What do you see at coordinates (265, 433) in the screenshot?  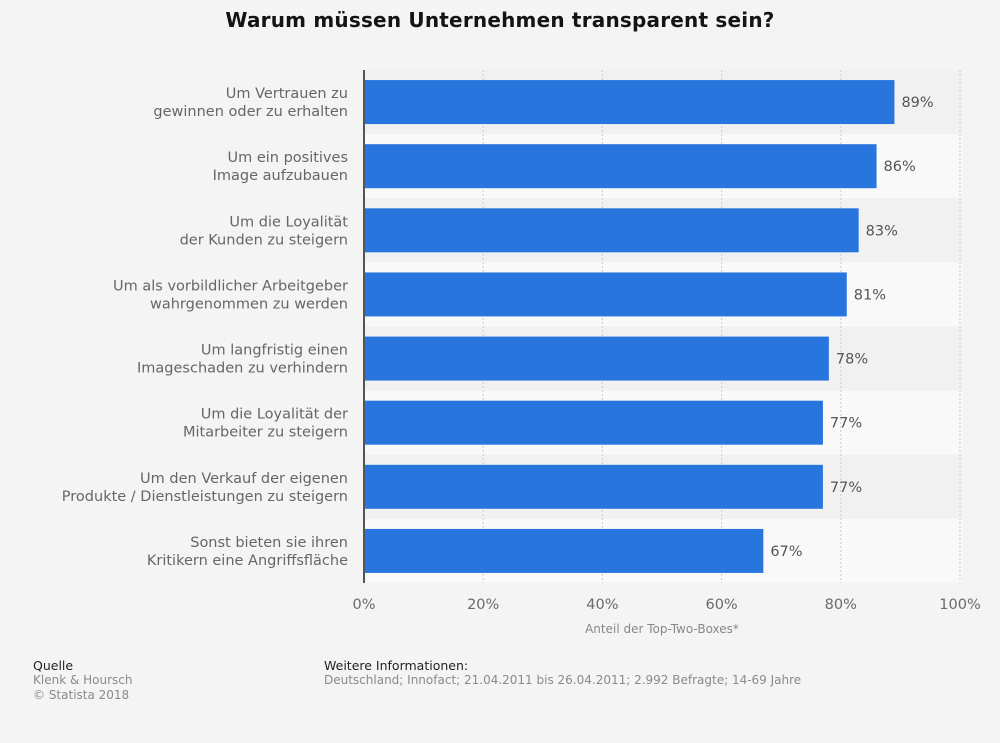 I see `category-label-line: Mitarbeiter zu steigern` at bounding box center [265, 433].